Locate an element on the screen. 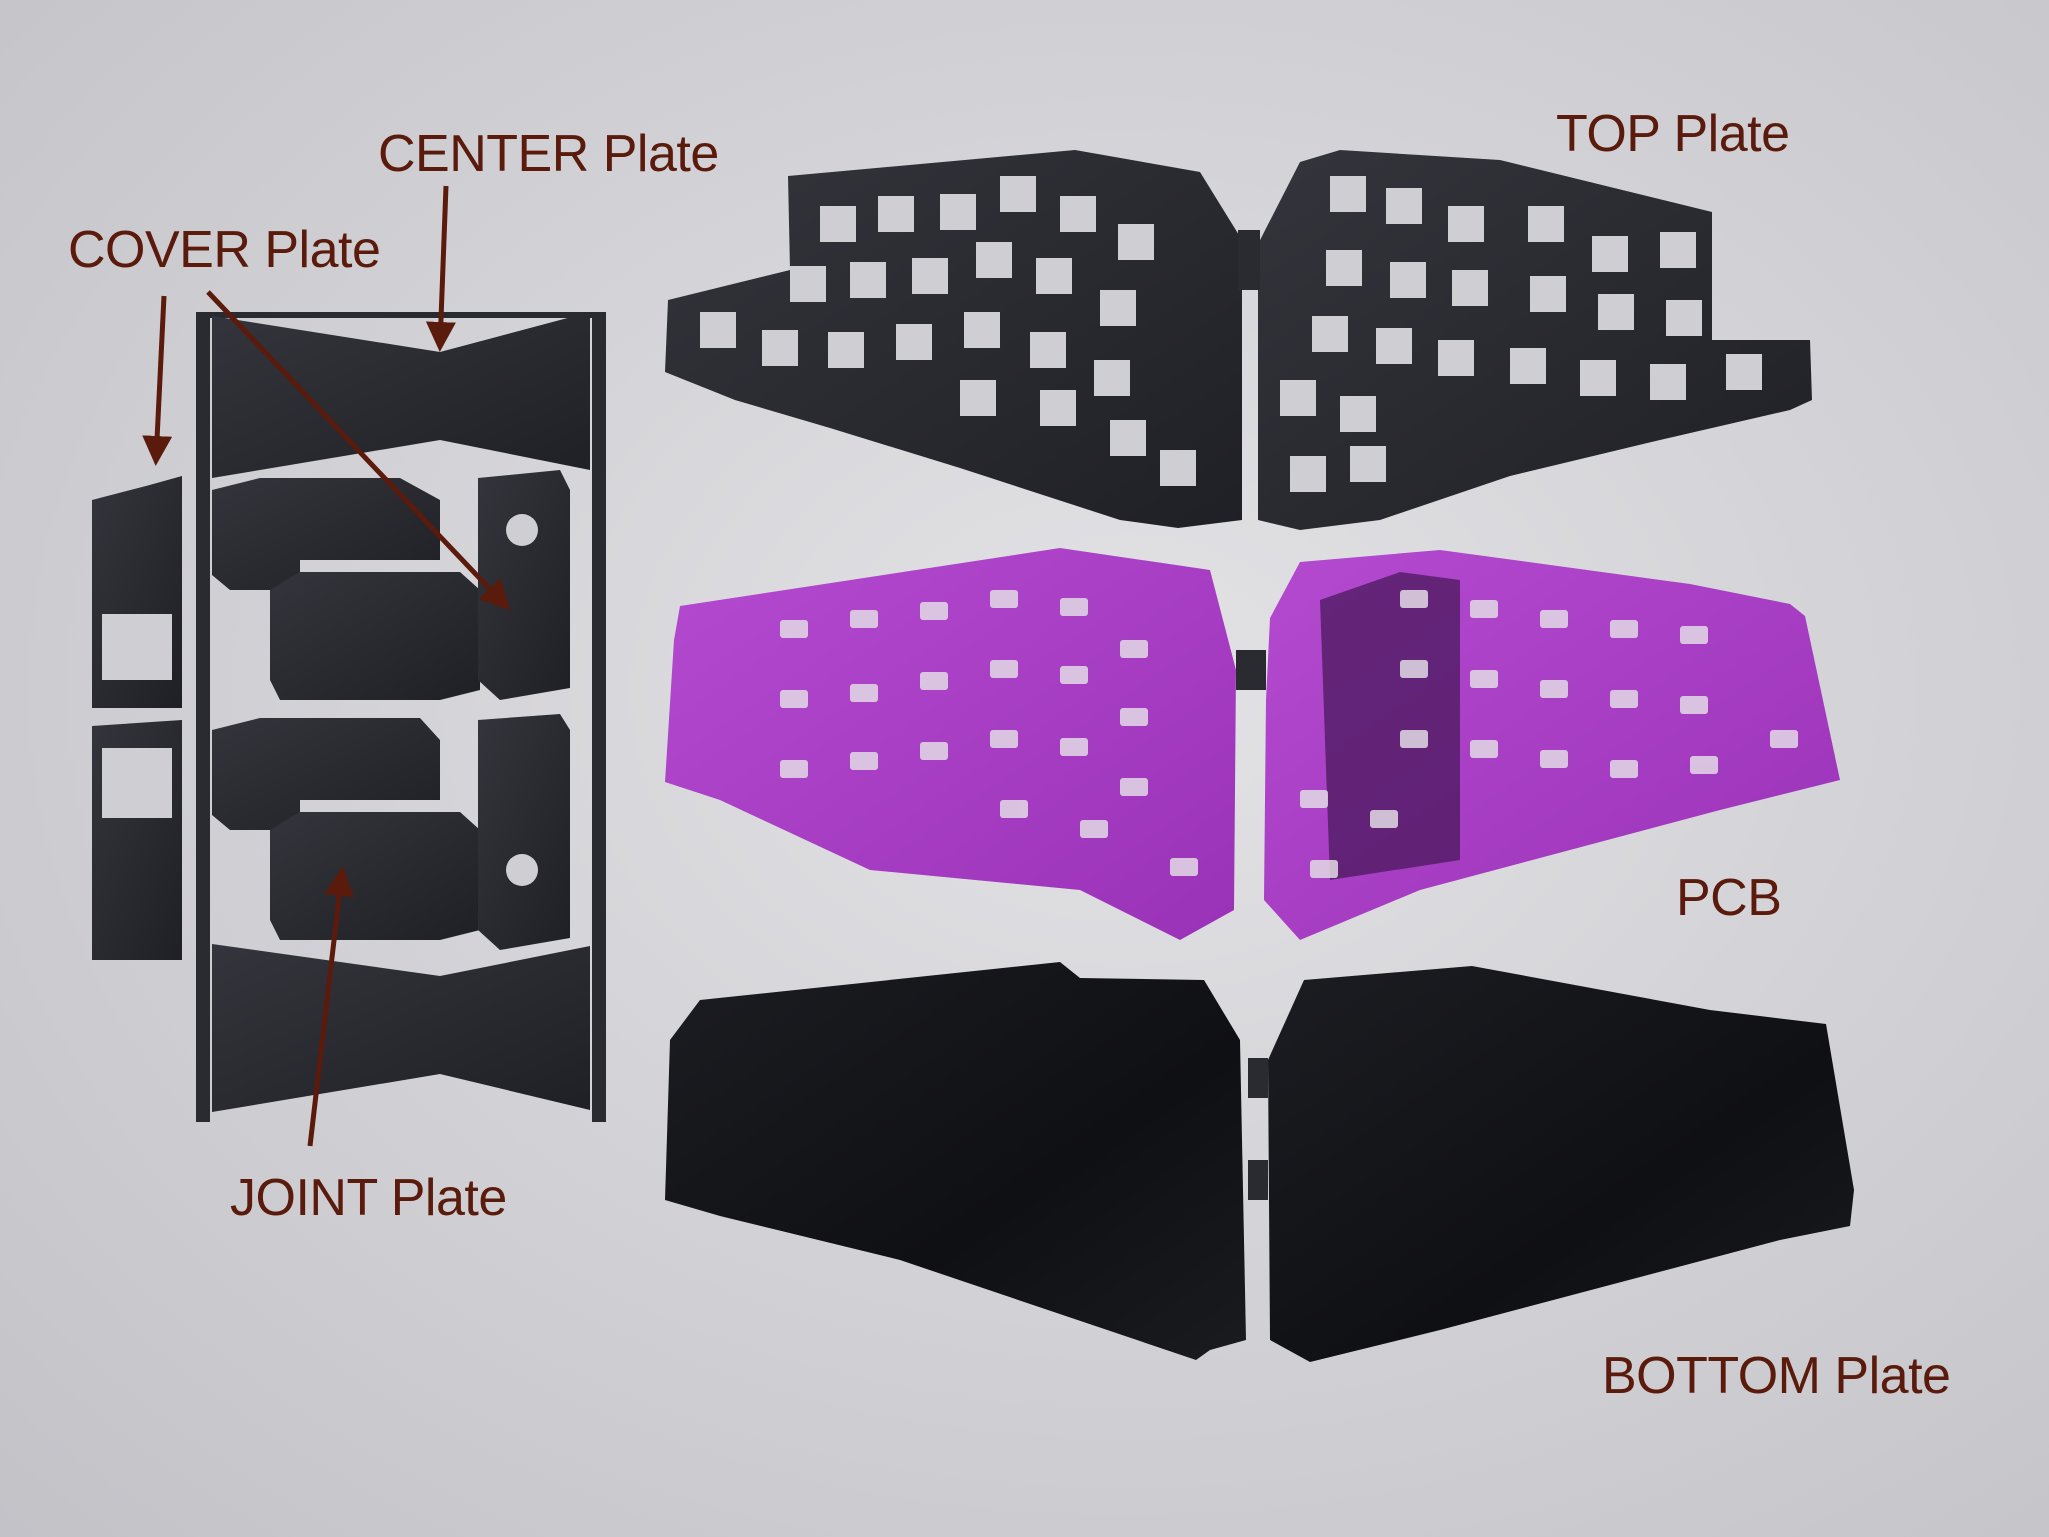  arrow-joint-plate is located at coordinates (331, 1006).